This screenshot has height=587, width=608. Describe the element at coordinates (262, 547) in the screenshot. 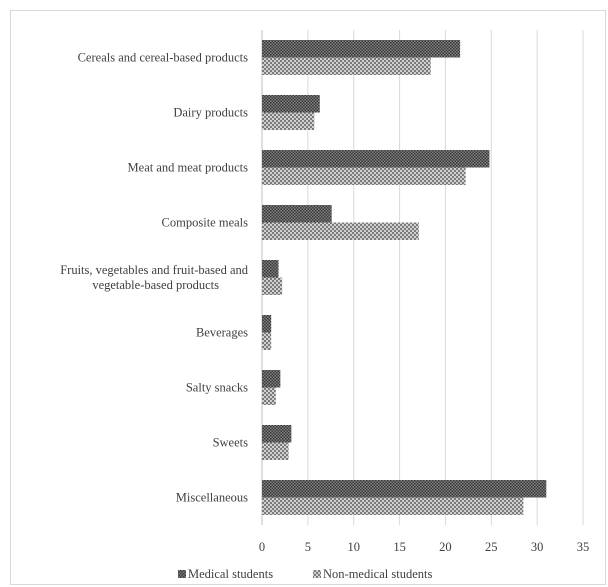

I see `x-tick-label: 0` at that location.